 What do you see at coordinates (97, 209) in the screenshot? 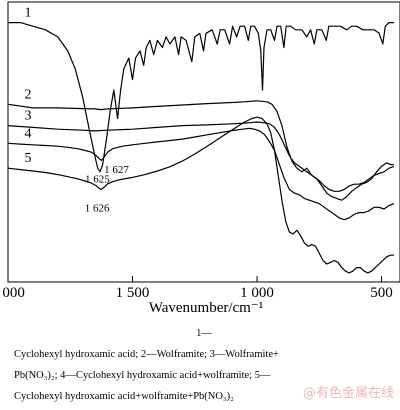
I see `peak-annotation-5: 1 626` at bounding box center [97, 209].